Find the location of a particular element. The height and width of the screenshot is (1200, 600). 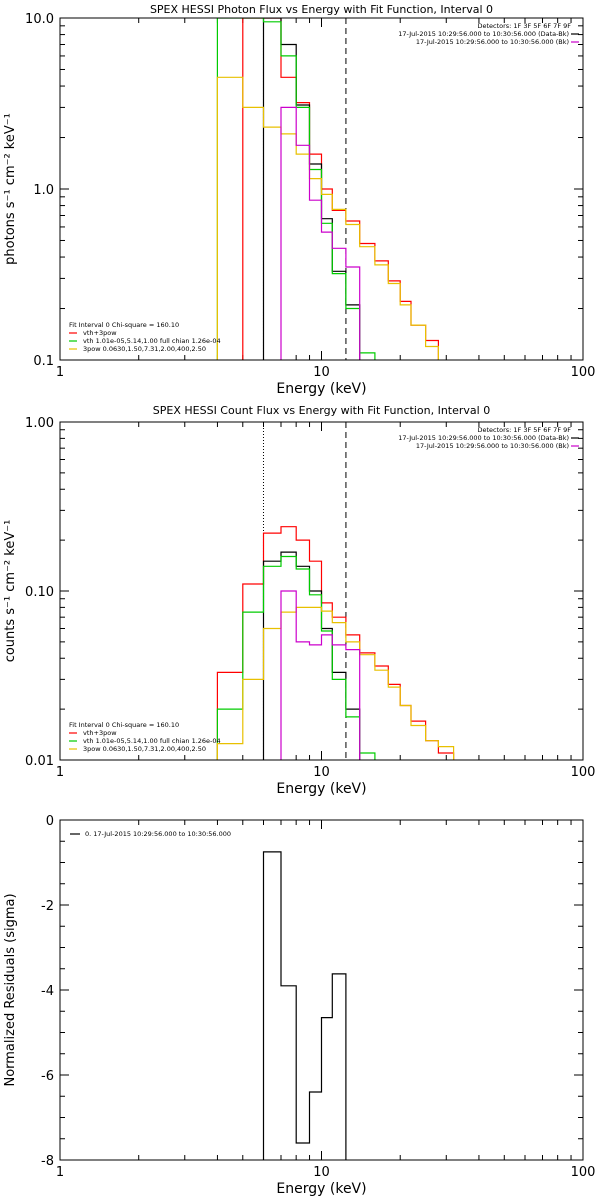

y-tick-label: 0 is located at coordinates (50, 821).